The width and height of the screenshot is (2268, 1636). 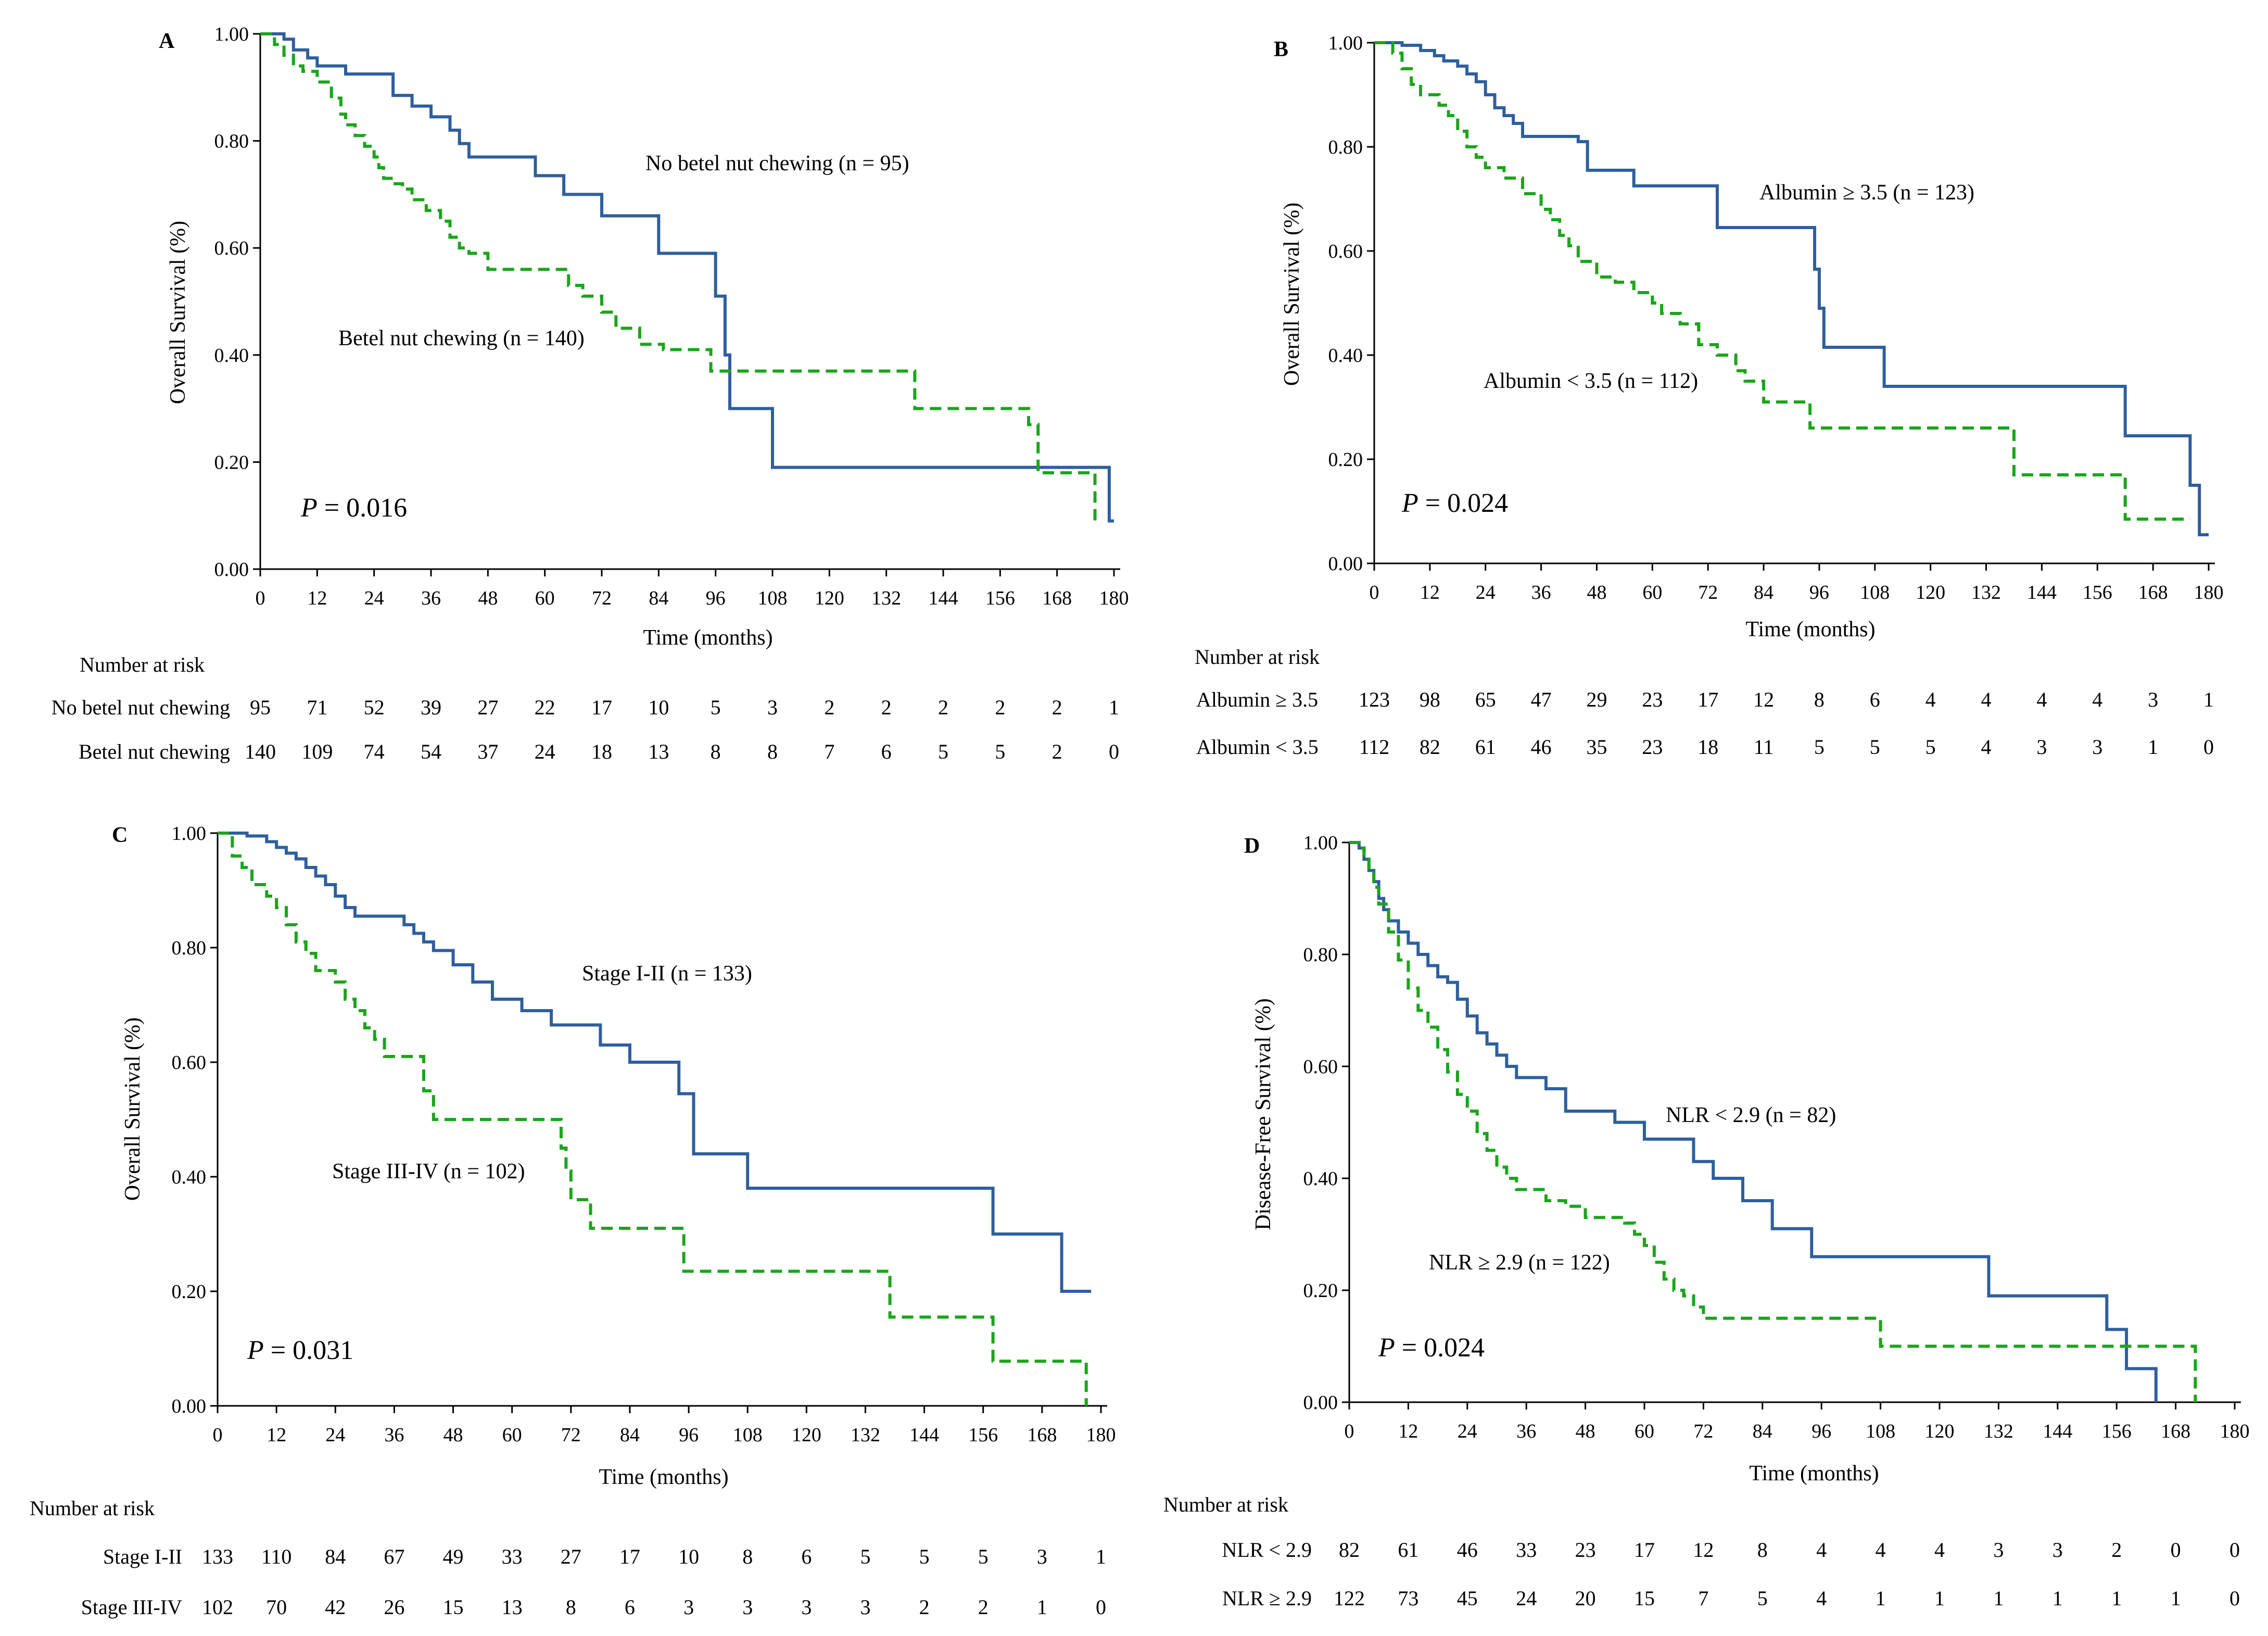 What do you see at coordinates (1258, 747) in the screenshot?
I see `risk-row-label: Albumin < 3.5` at bounding box center [1258, 747].